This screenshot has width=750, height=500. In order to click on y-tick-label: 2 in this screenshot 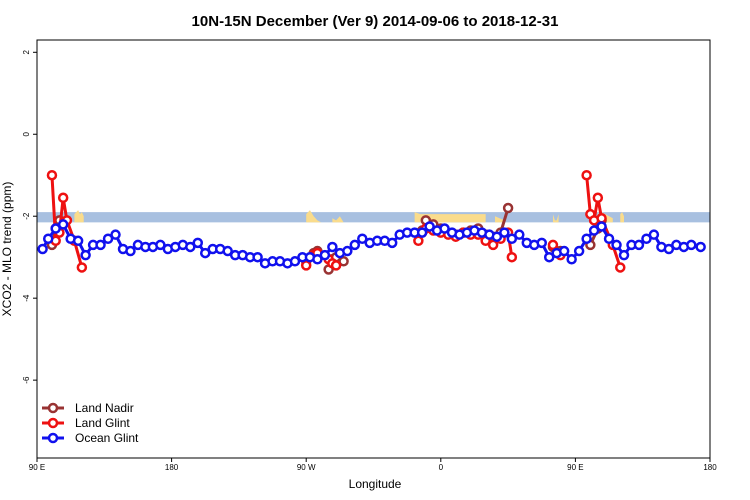, I will do `click(26, 52)`.